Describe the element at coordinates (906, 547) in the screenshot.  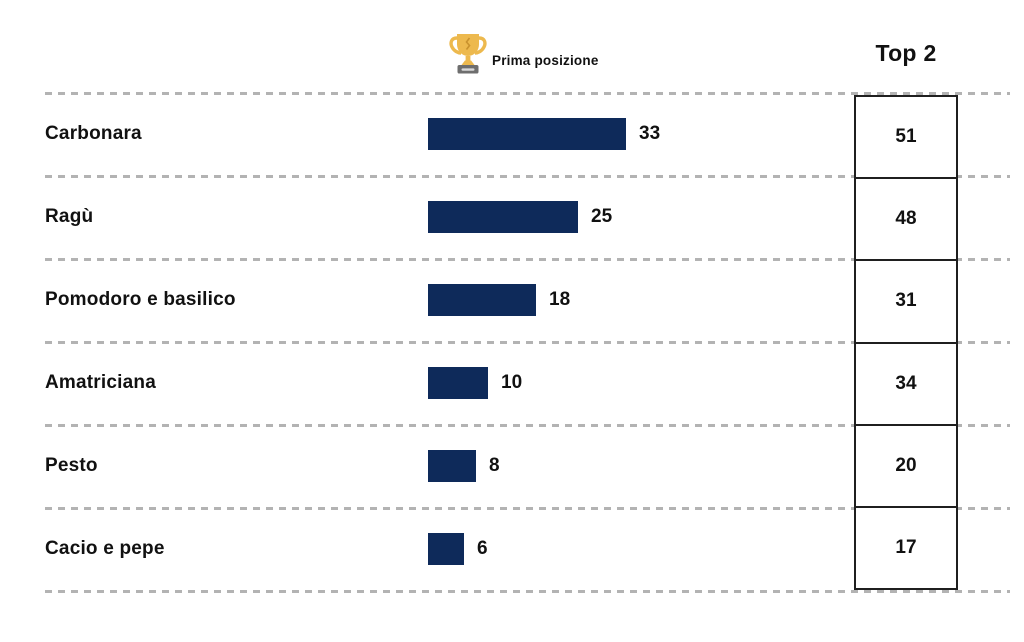
I see `top2-value-cacio-e-pepe: 17` at that location.